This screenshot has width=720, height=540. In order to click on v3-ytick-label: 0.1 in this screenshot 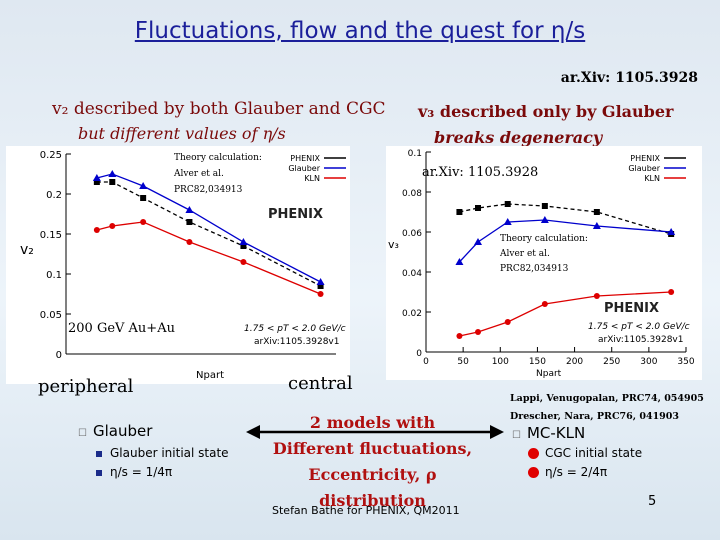, I will do `click(415, 154)`.